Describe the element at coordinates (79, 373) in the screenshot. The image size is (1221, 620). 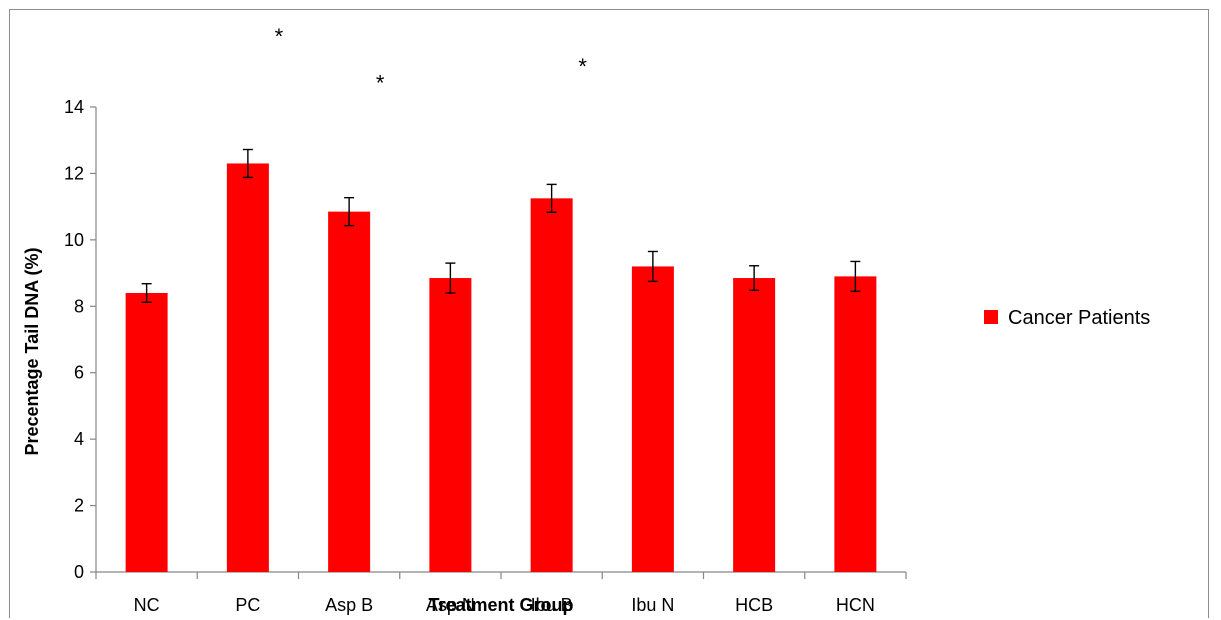
I see `y-tick-label: 6` at that location.